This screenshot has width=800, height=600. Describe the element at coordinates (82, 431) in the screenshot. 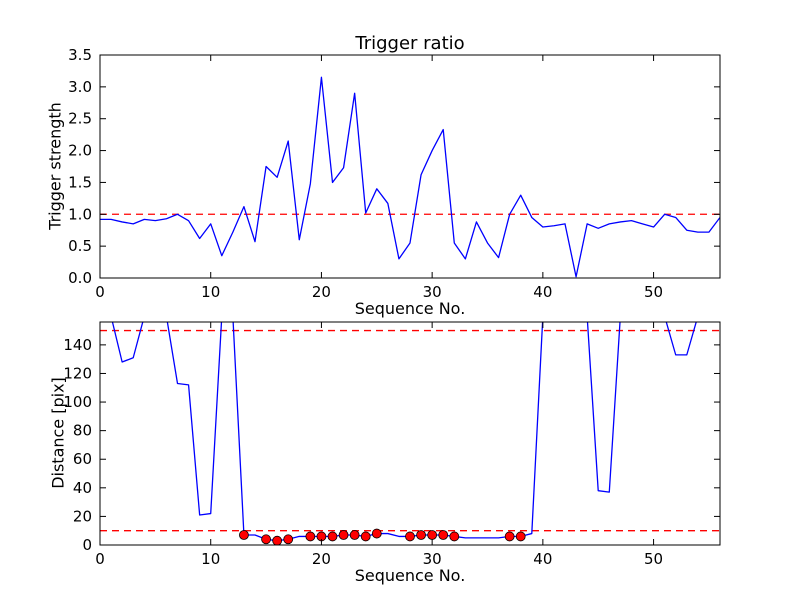

I see `svg-text: 80` at that location.